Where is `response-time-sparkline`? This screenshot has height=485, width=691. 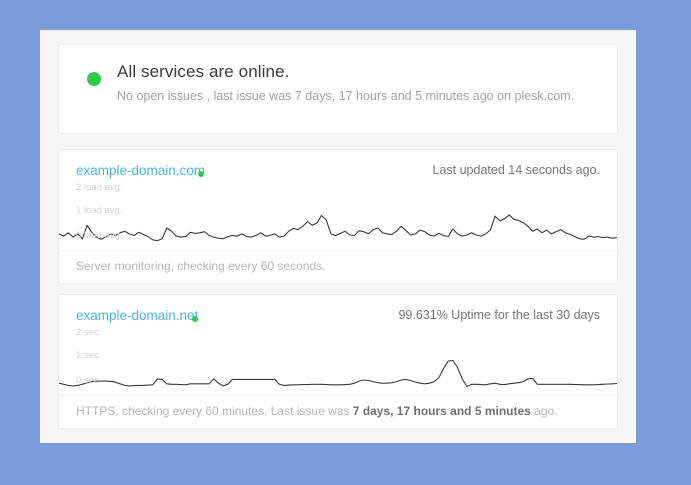 response-time-sparkline is located at coordinates (338, 373).